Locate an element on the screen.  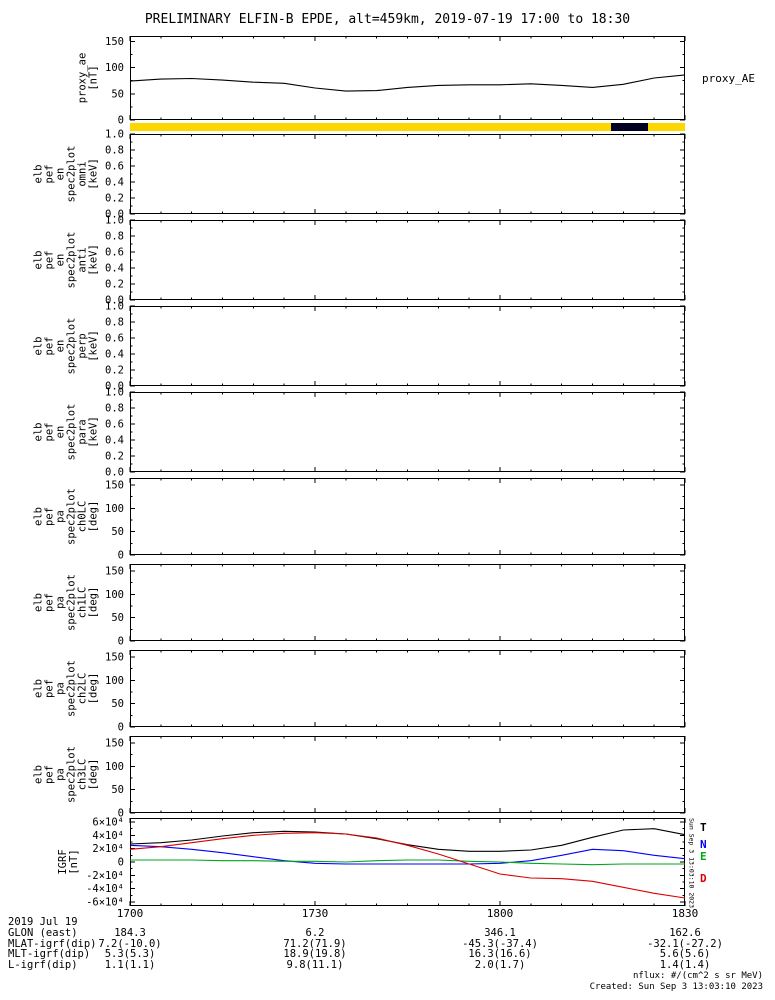
date-label: 2019 Jul 19 is located at coordinates (43, 922).